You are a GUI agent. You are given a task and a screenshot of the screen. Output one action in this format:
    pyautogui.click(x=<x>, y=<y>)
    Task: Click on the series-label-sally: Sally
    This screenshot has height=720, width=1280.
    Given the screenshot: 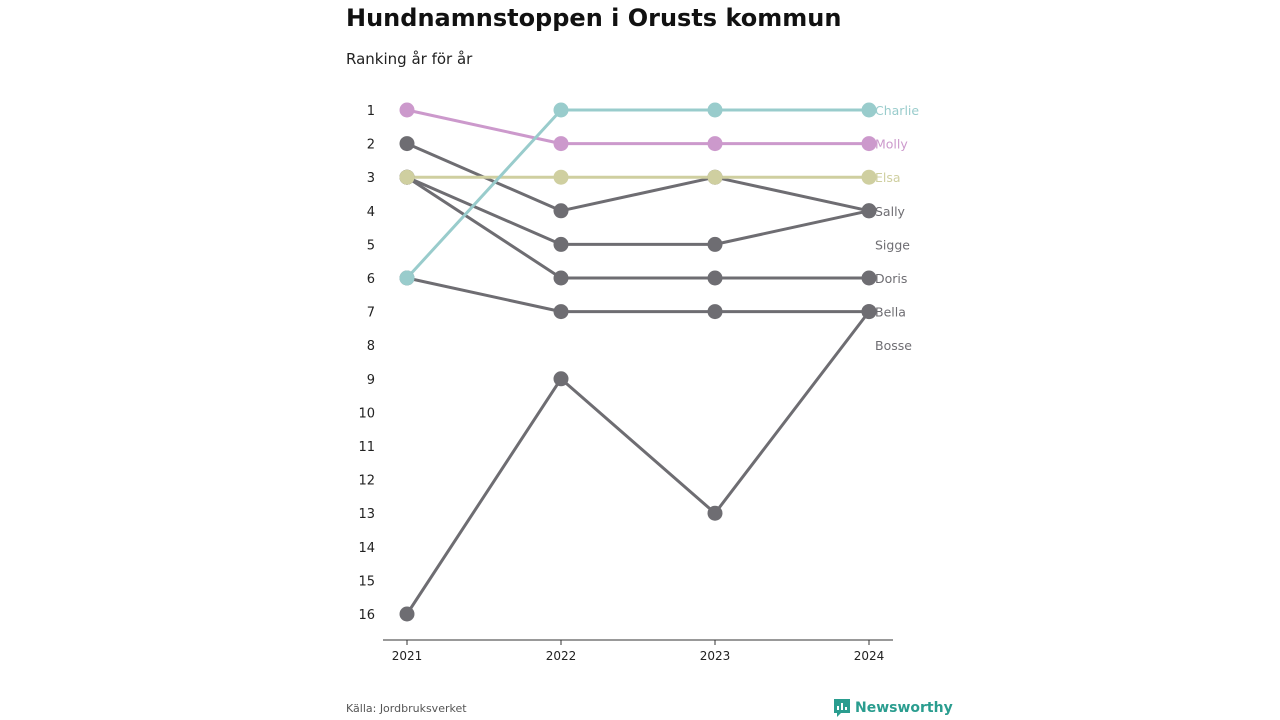 What is the action you would take?
    pyautogui.click(x=890, y=211)
    